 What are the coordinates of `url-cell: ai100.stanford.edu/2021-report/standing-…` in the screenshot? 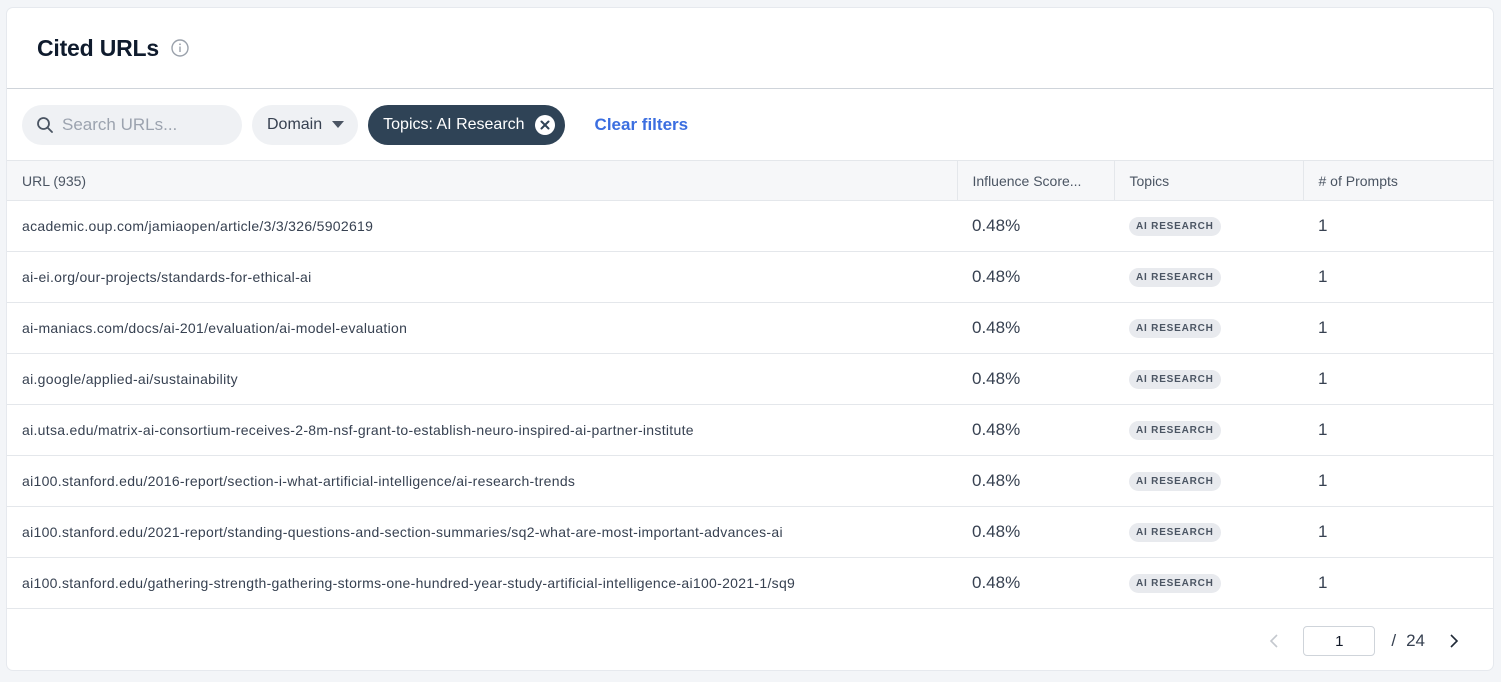 It's located at (402, 531).